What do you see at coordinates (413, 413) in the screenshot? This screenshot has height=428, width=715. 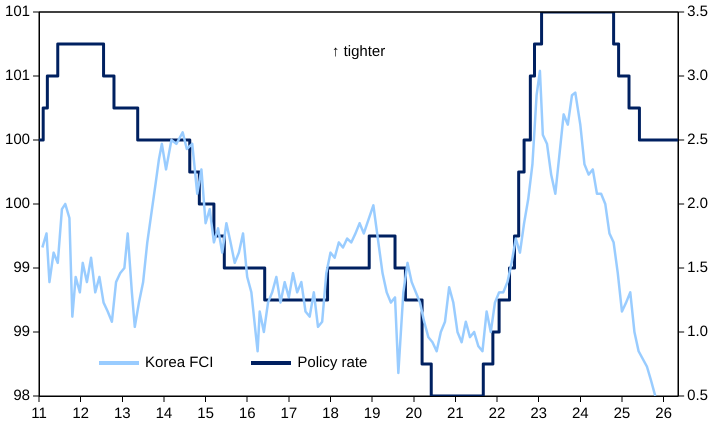 I see `x-tick-label: 20` at bounding box center [413, 413].